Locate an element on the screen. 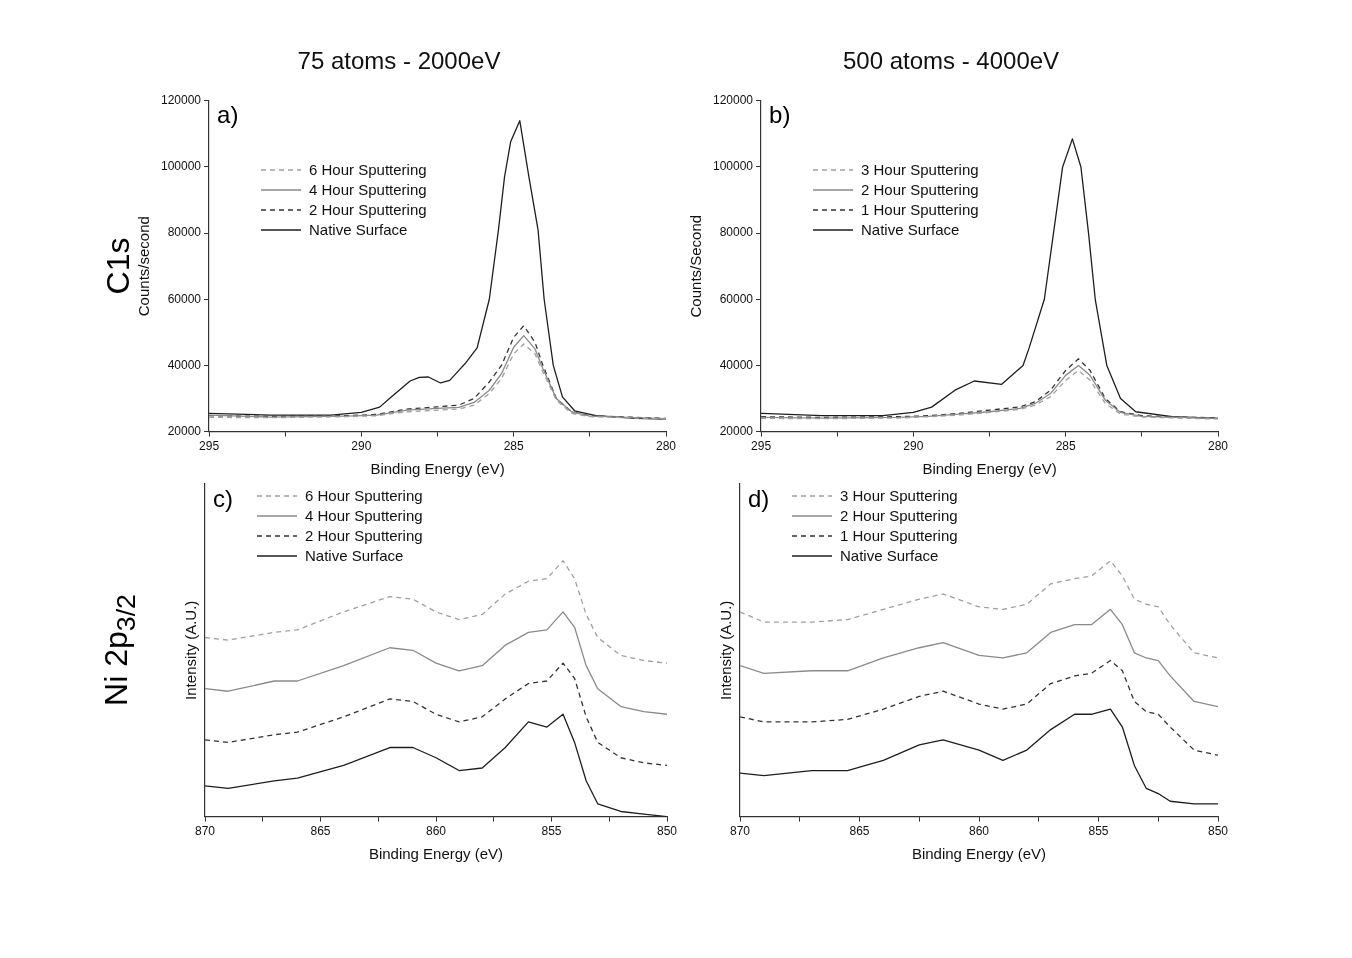 Image resolution: width=1352 pixels, height=958 pixels. text: c) is located at coordinates (223, 498).